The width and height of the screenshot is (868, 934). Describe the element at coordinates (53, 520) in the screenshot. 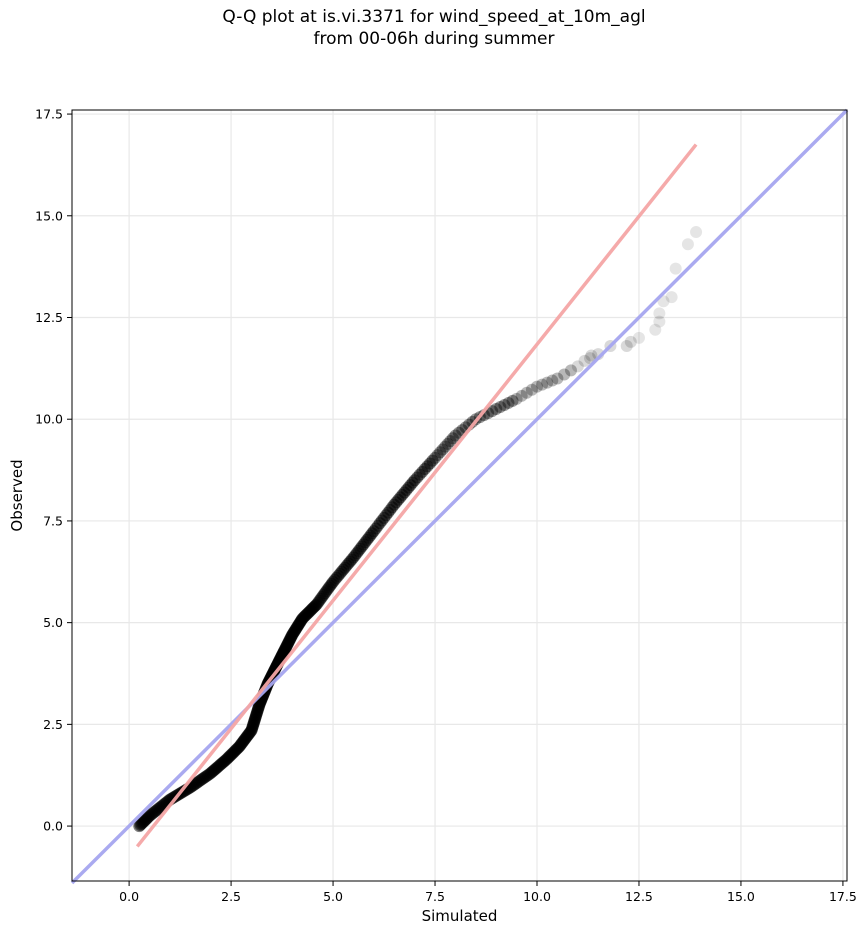

I see `y-tick-label: 7.5` at that location.